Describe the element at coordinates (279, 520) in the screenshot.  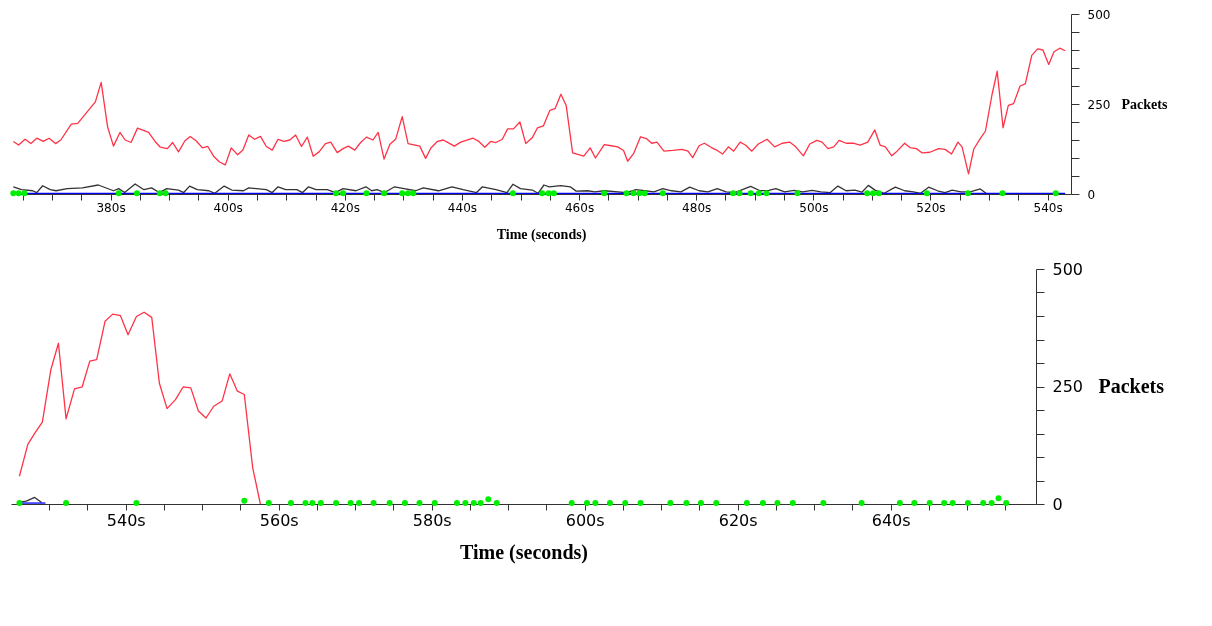
I see `x-tick-label: 560s` at that location.